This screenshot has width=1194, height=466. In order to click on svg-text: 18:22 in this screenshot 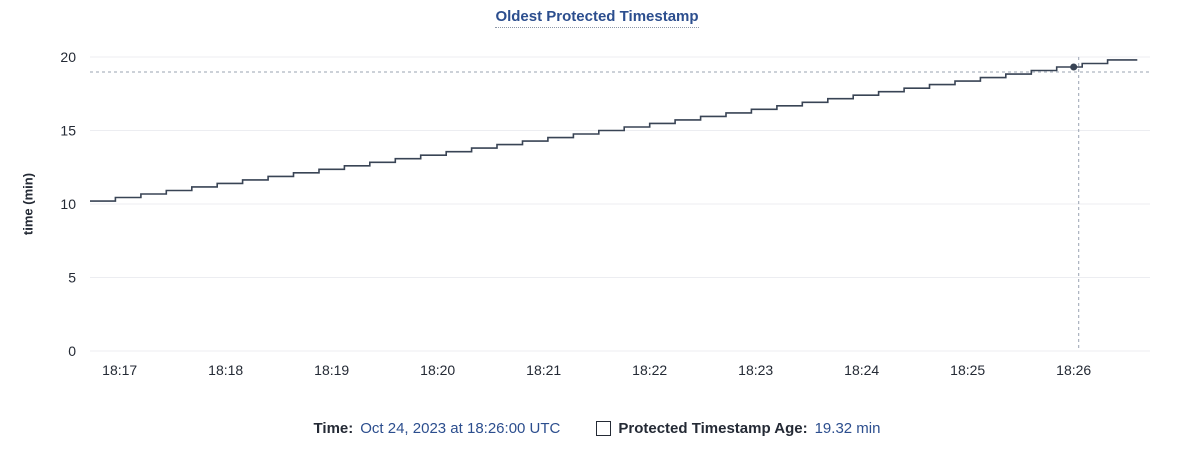, I will do `click(649, 370)`.